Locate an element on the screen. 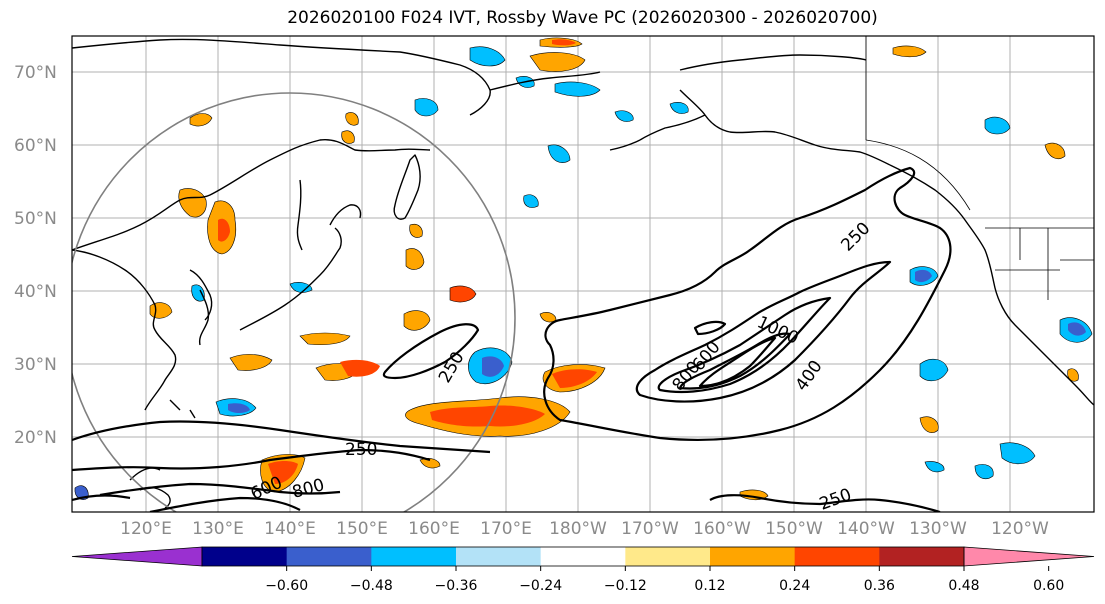  lat-label: 50°N is located at coordinates (35, 219).